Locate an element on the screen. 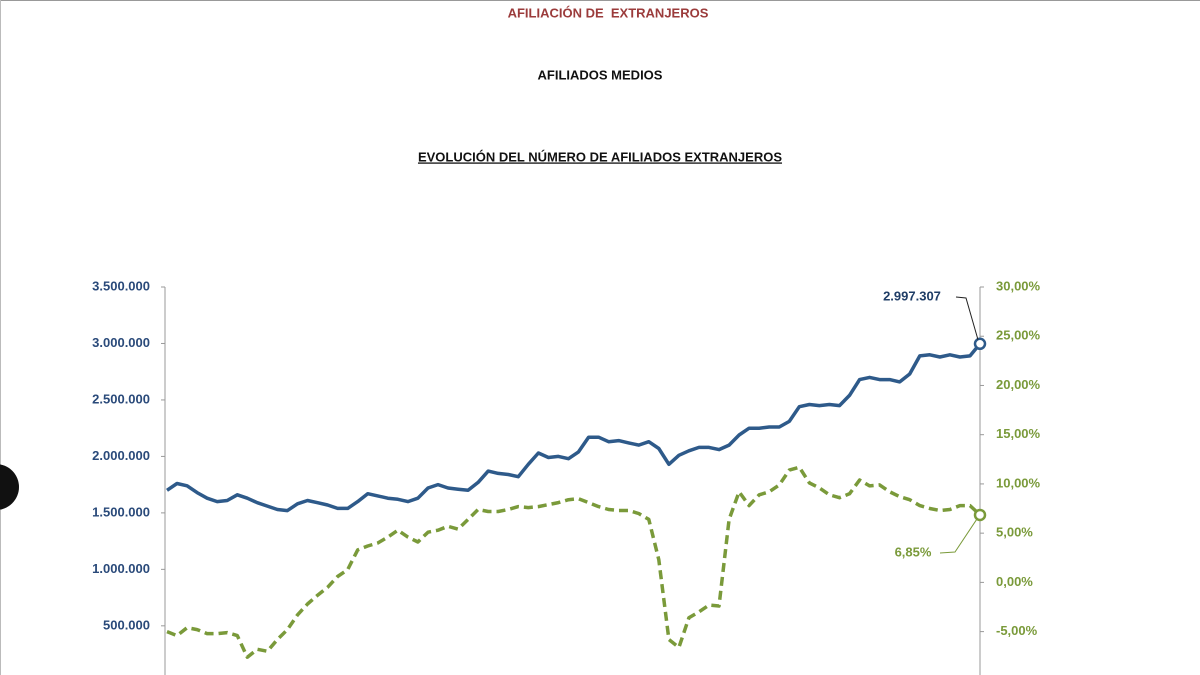 This screenshot has height=675, width=1200. end-label: 6,85% is located at coordinates (913, 551).